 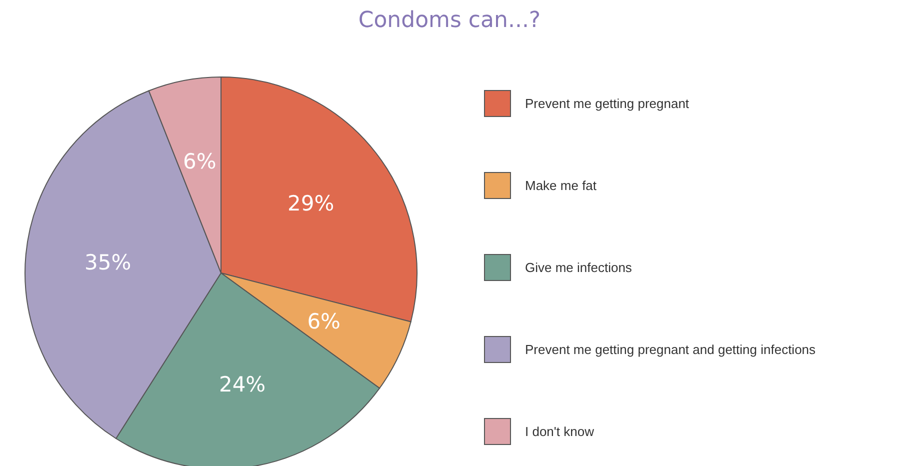 I want to click on chart-title: Condoms can...?, so click(x=449, y=20).